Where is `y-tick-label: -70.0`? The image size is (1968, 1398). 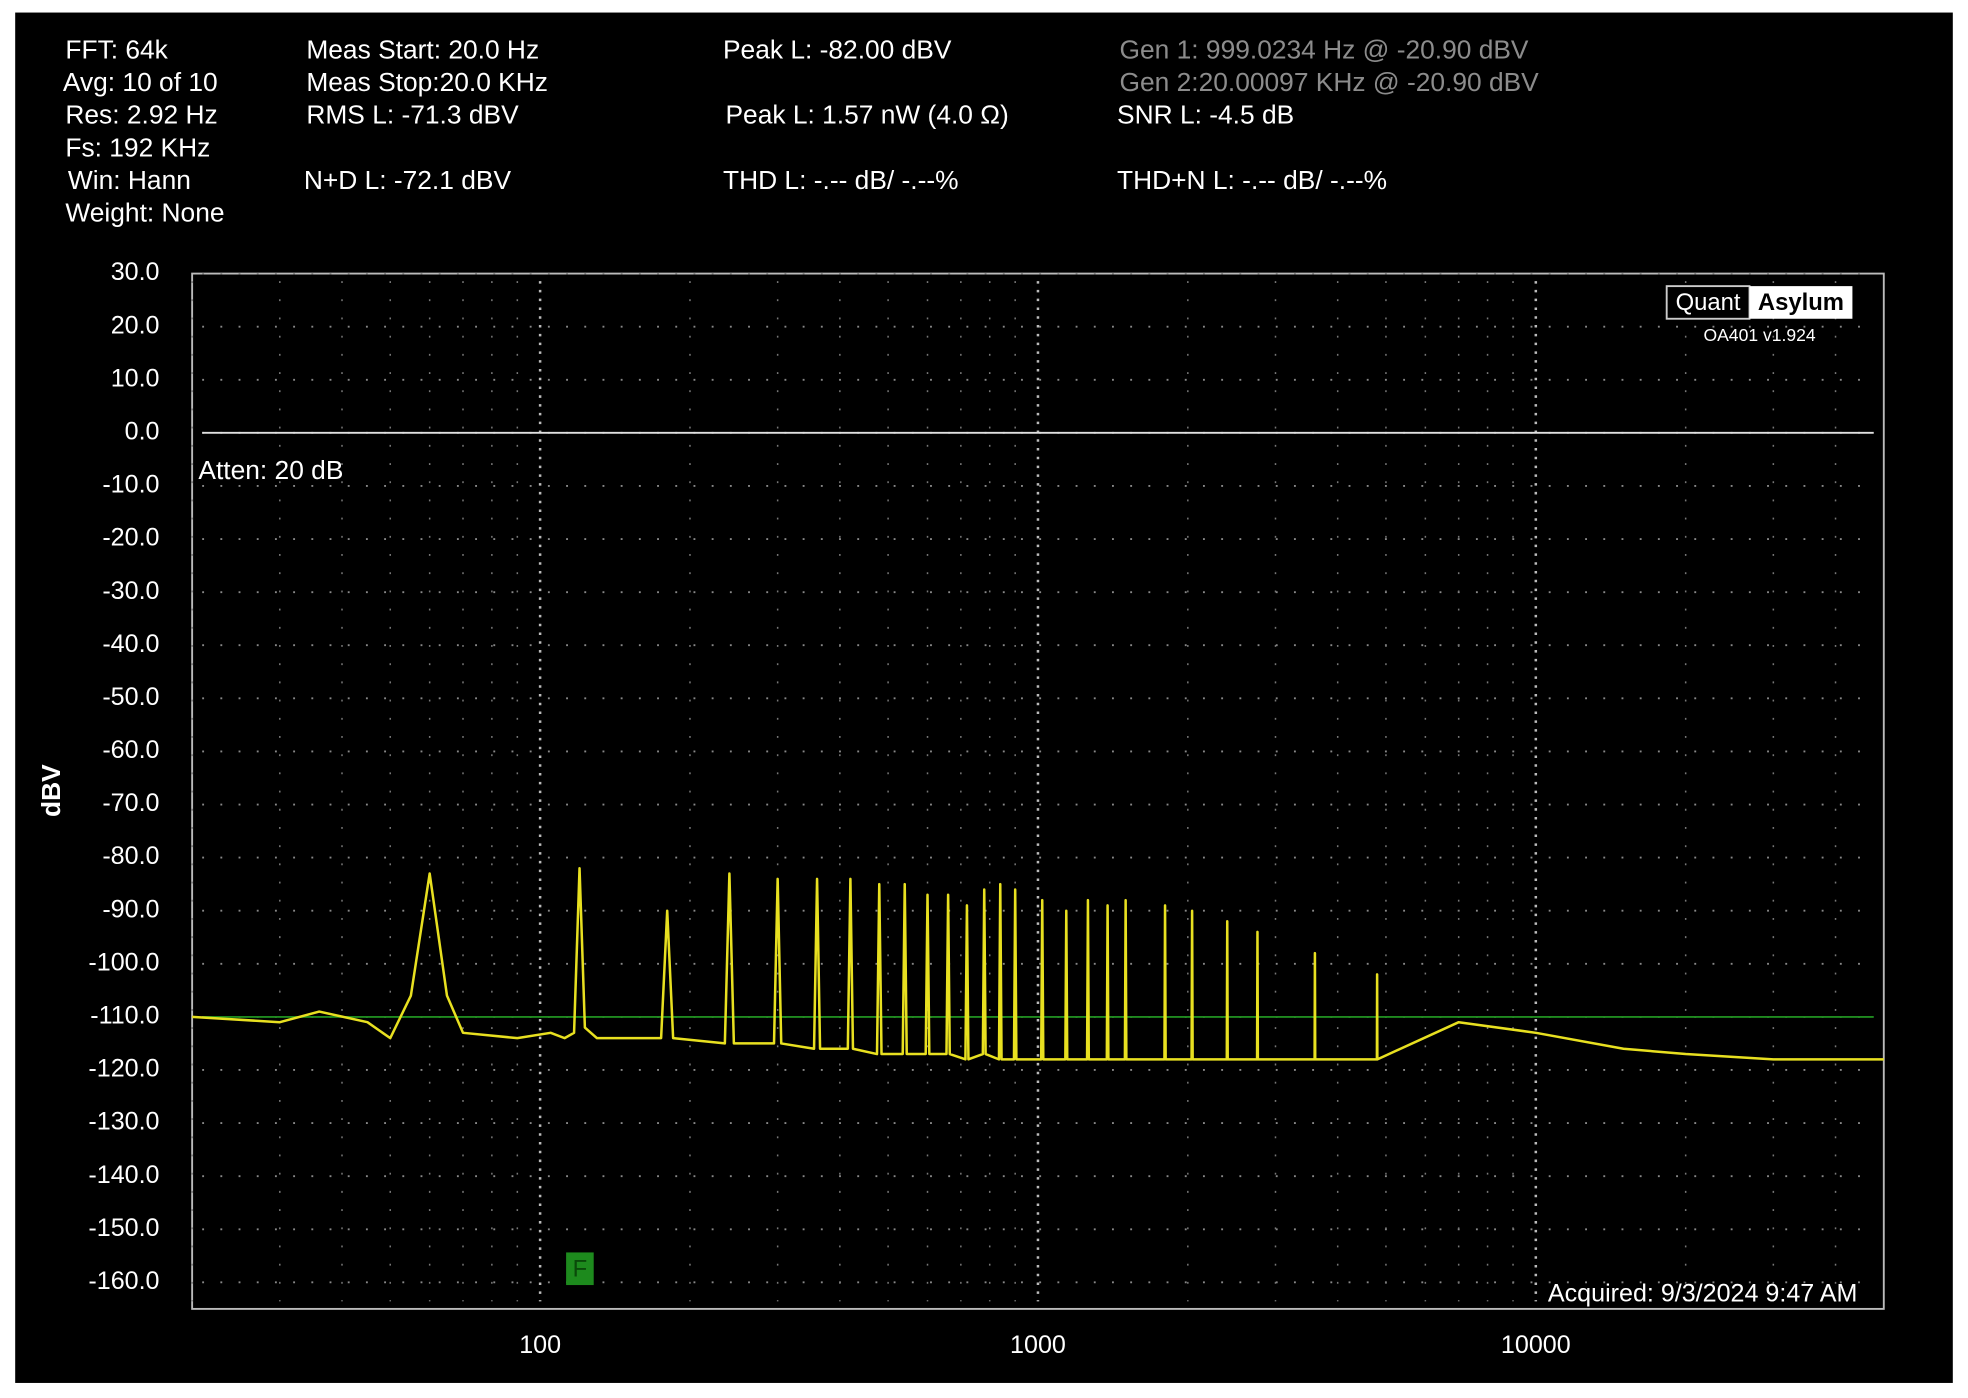
y-tick-label: -70.0 is located at coordinates (130, 803).